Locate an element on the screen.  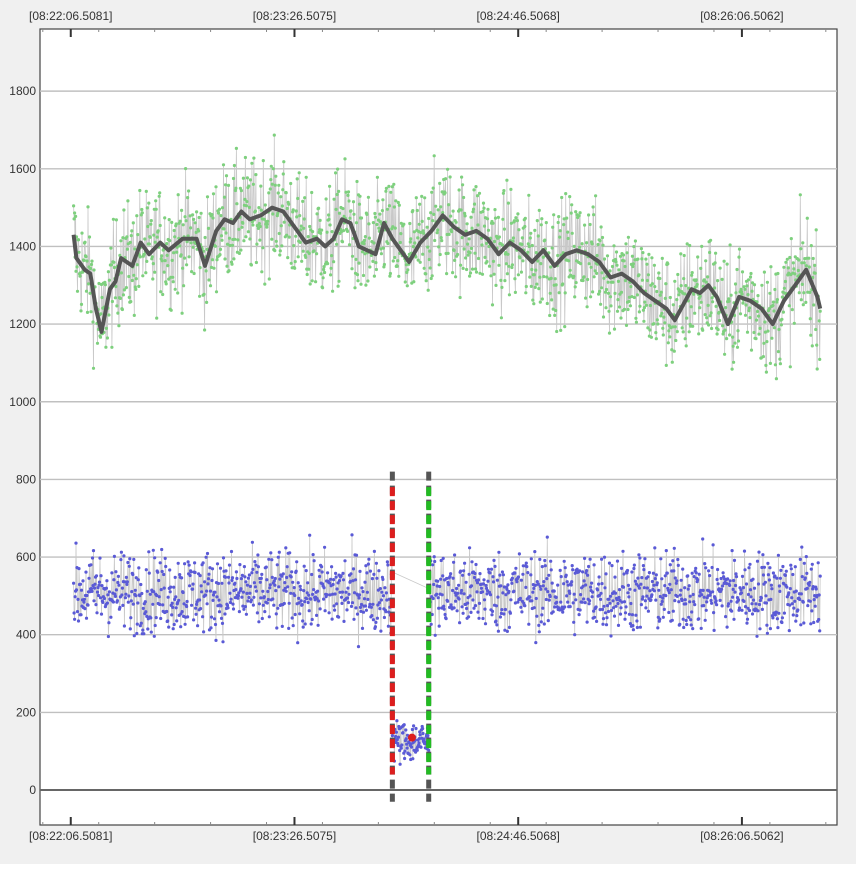
marker-layer is located at coordinates (410, 636).